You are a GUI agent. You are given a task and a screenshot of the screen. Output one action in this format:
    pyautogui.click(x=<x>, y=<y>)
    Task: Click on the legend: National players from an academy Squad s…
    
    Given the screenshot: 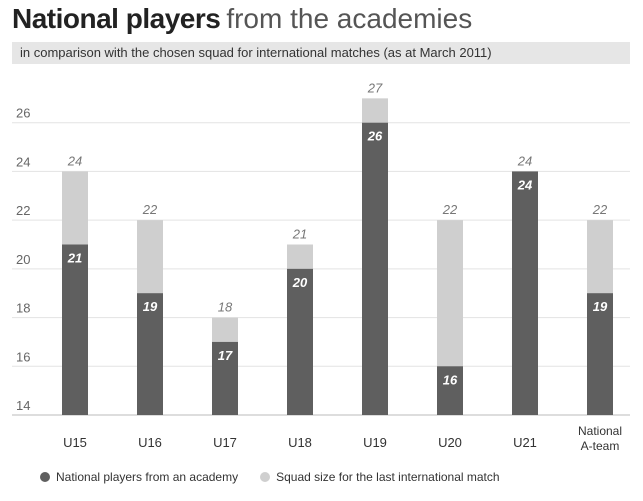 What is the action you would take?
    pyautogui.click(x=281, y=477)
    